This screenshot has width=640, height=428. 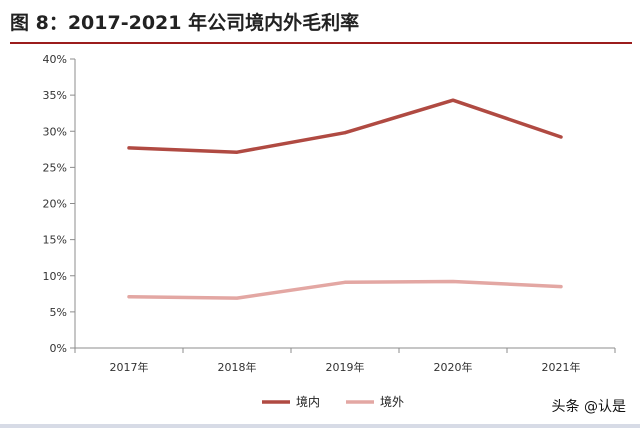 What do you see at coordinates (55, 167) in the screenshot?
I see `y-tick-label: 25%` at bounding box center [55, 167].